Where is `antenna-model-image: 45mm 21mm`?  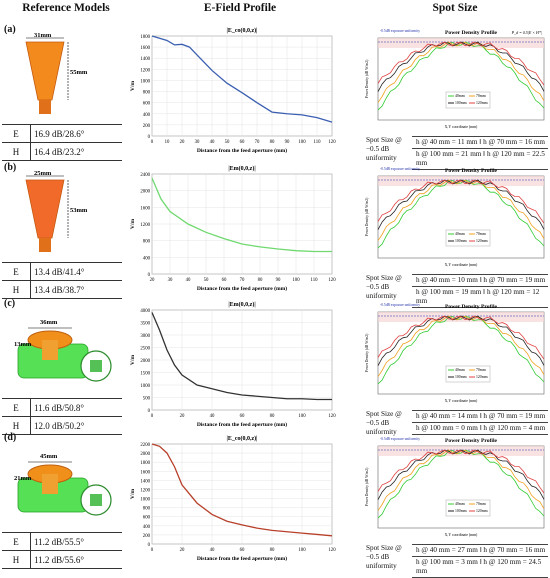
antenna-model-image: 45mm 21mm is located at coordinates (63, 484).